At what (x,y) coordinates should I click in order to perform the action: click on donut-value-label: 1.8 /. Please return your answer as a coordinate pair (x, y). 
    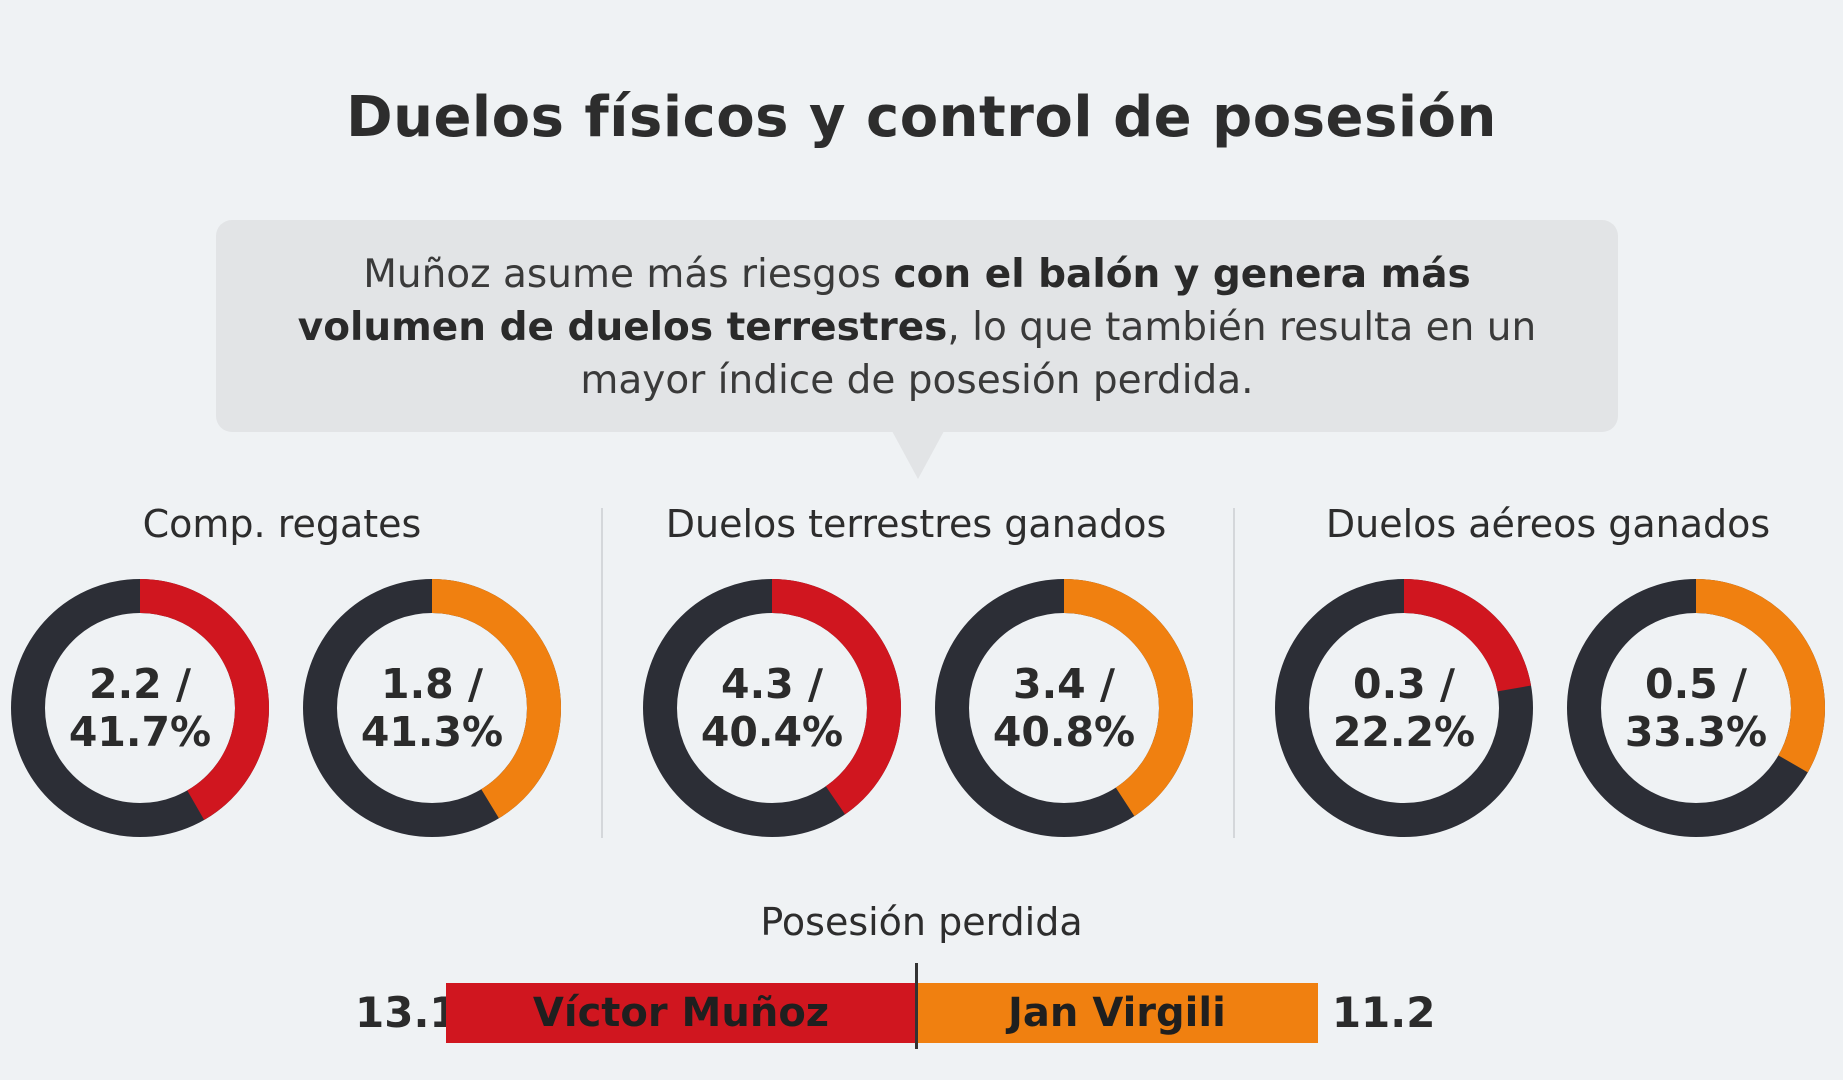
    Looking at the image, I should click on (432, 684).